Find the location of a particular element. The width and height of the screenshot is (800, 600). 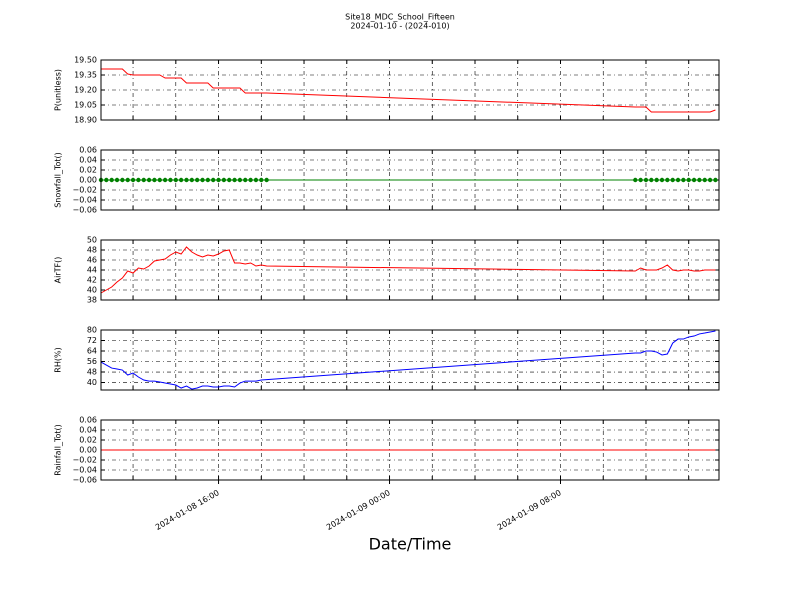

y-tick-label: 44 is located at coordinates (92, 270).